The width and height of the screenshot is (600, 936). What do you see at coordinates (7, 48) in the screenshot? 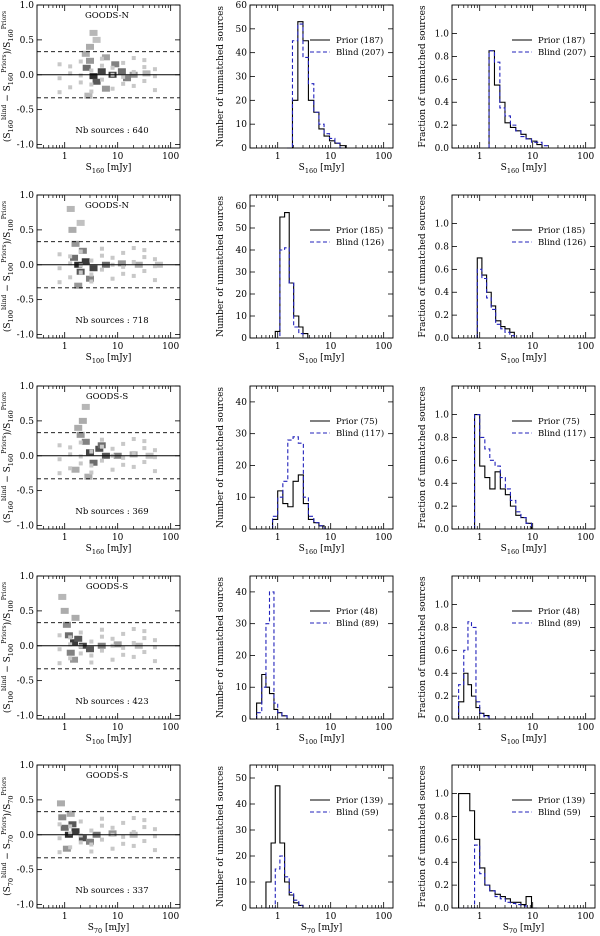
I see `y-axis-label-part: )/S` at bounding box center [7, 48].